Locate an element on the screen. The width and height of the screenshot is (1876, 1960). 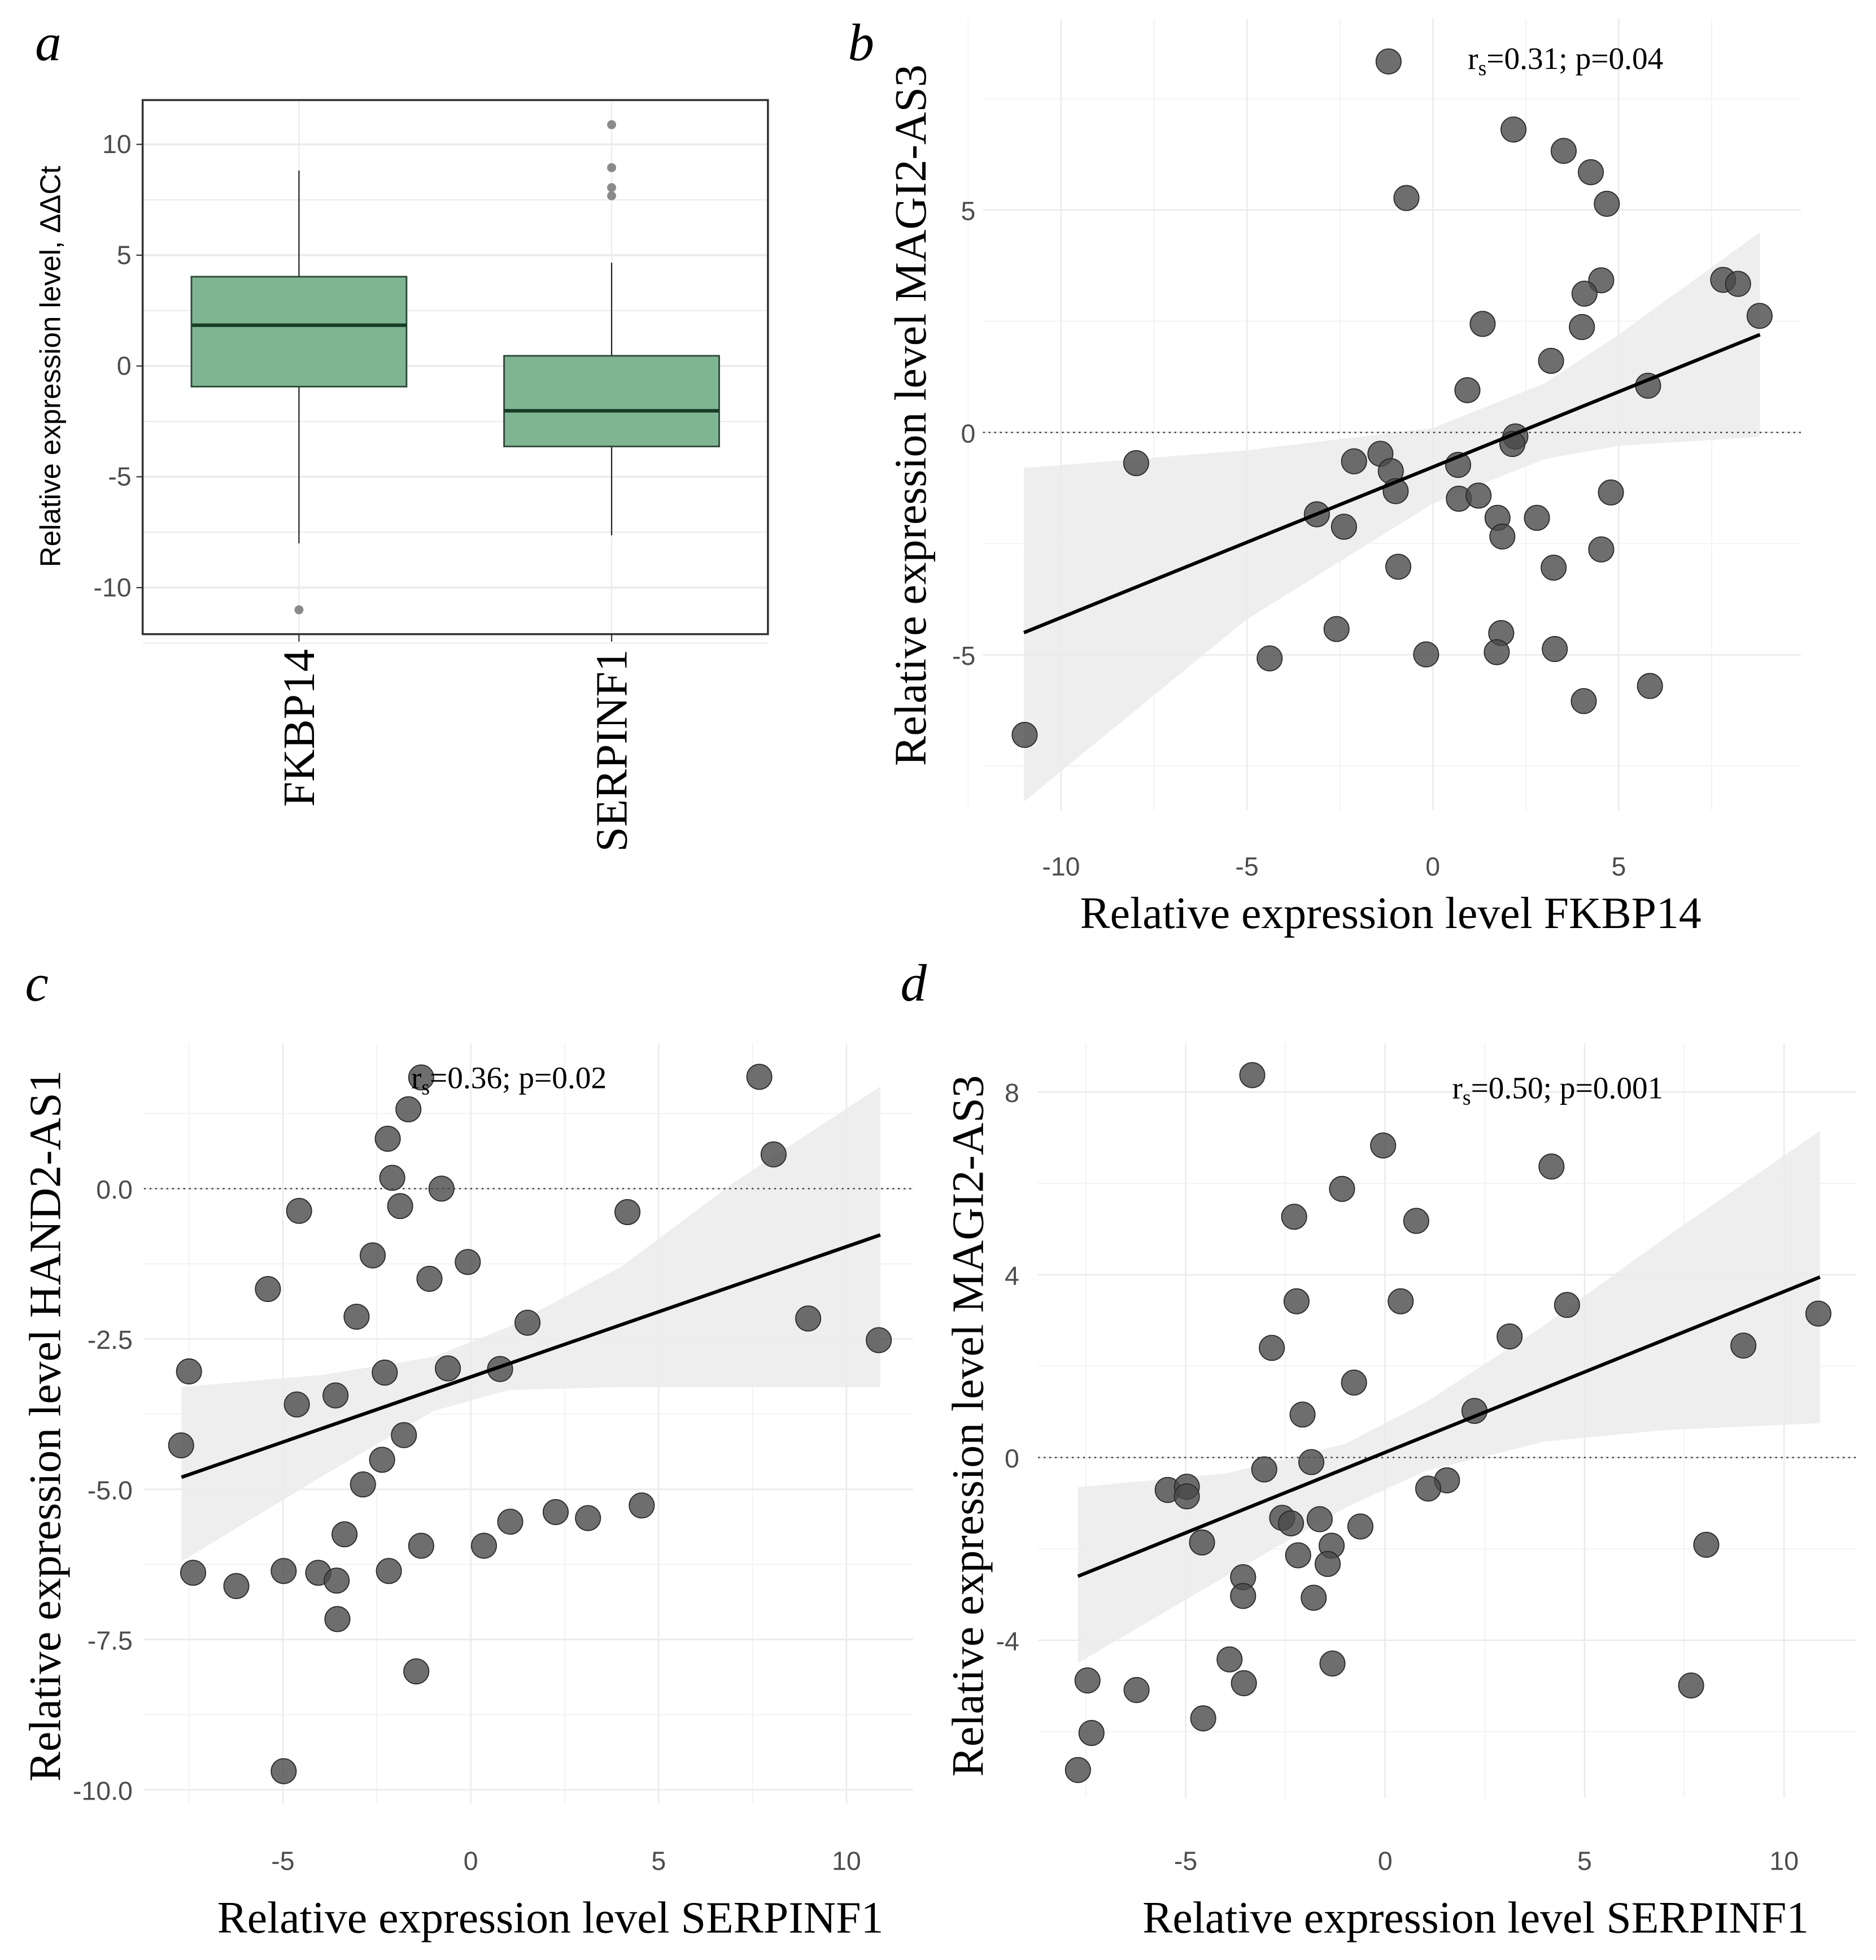
y-tick-label: 0.0 is located at coordinates (114, 1189).